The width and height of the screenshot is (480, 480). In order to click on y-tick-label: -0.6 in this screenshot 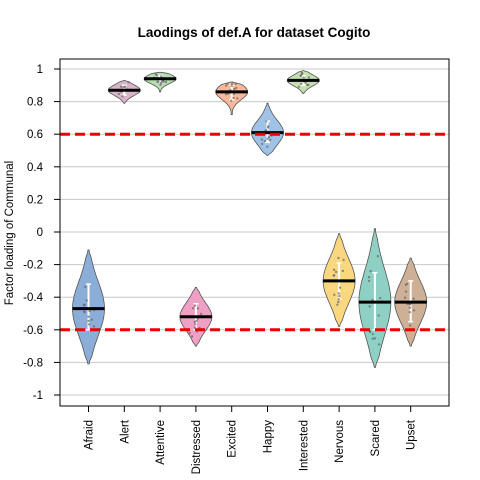, I will do `click(33, 331)`.